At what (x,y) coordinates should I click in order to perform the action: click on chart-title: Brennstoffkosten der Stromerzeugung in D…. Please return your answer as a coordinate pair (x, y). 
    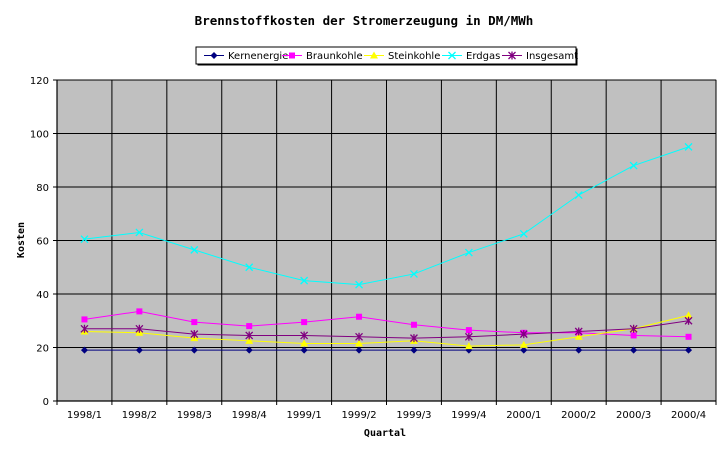
    Looking at the image, I should click on (364, 20).